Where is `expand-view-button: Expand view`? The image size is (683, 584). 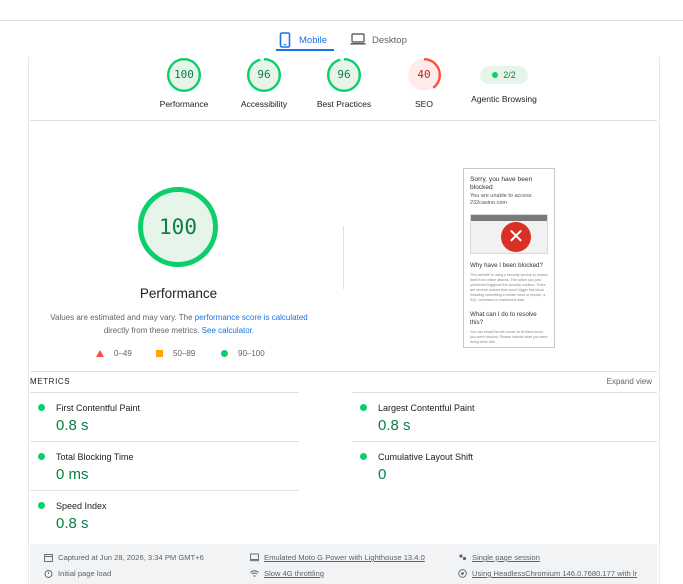
expand-view-button: Expand view is located at coordinates (629, 381).